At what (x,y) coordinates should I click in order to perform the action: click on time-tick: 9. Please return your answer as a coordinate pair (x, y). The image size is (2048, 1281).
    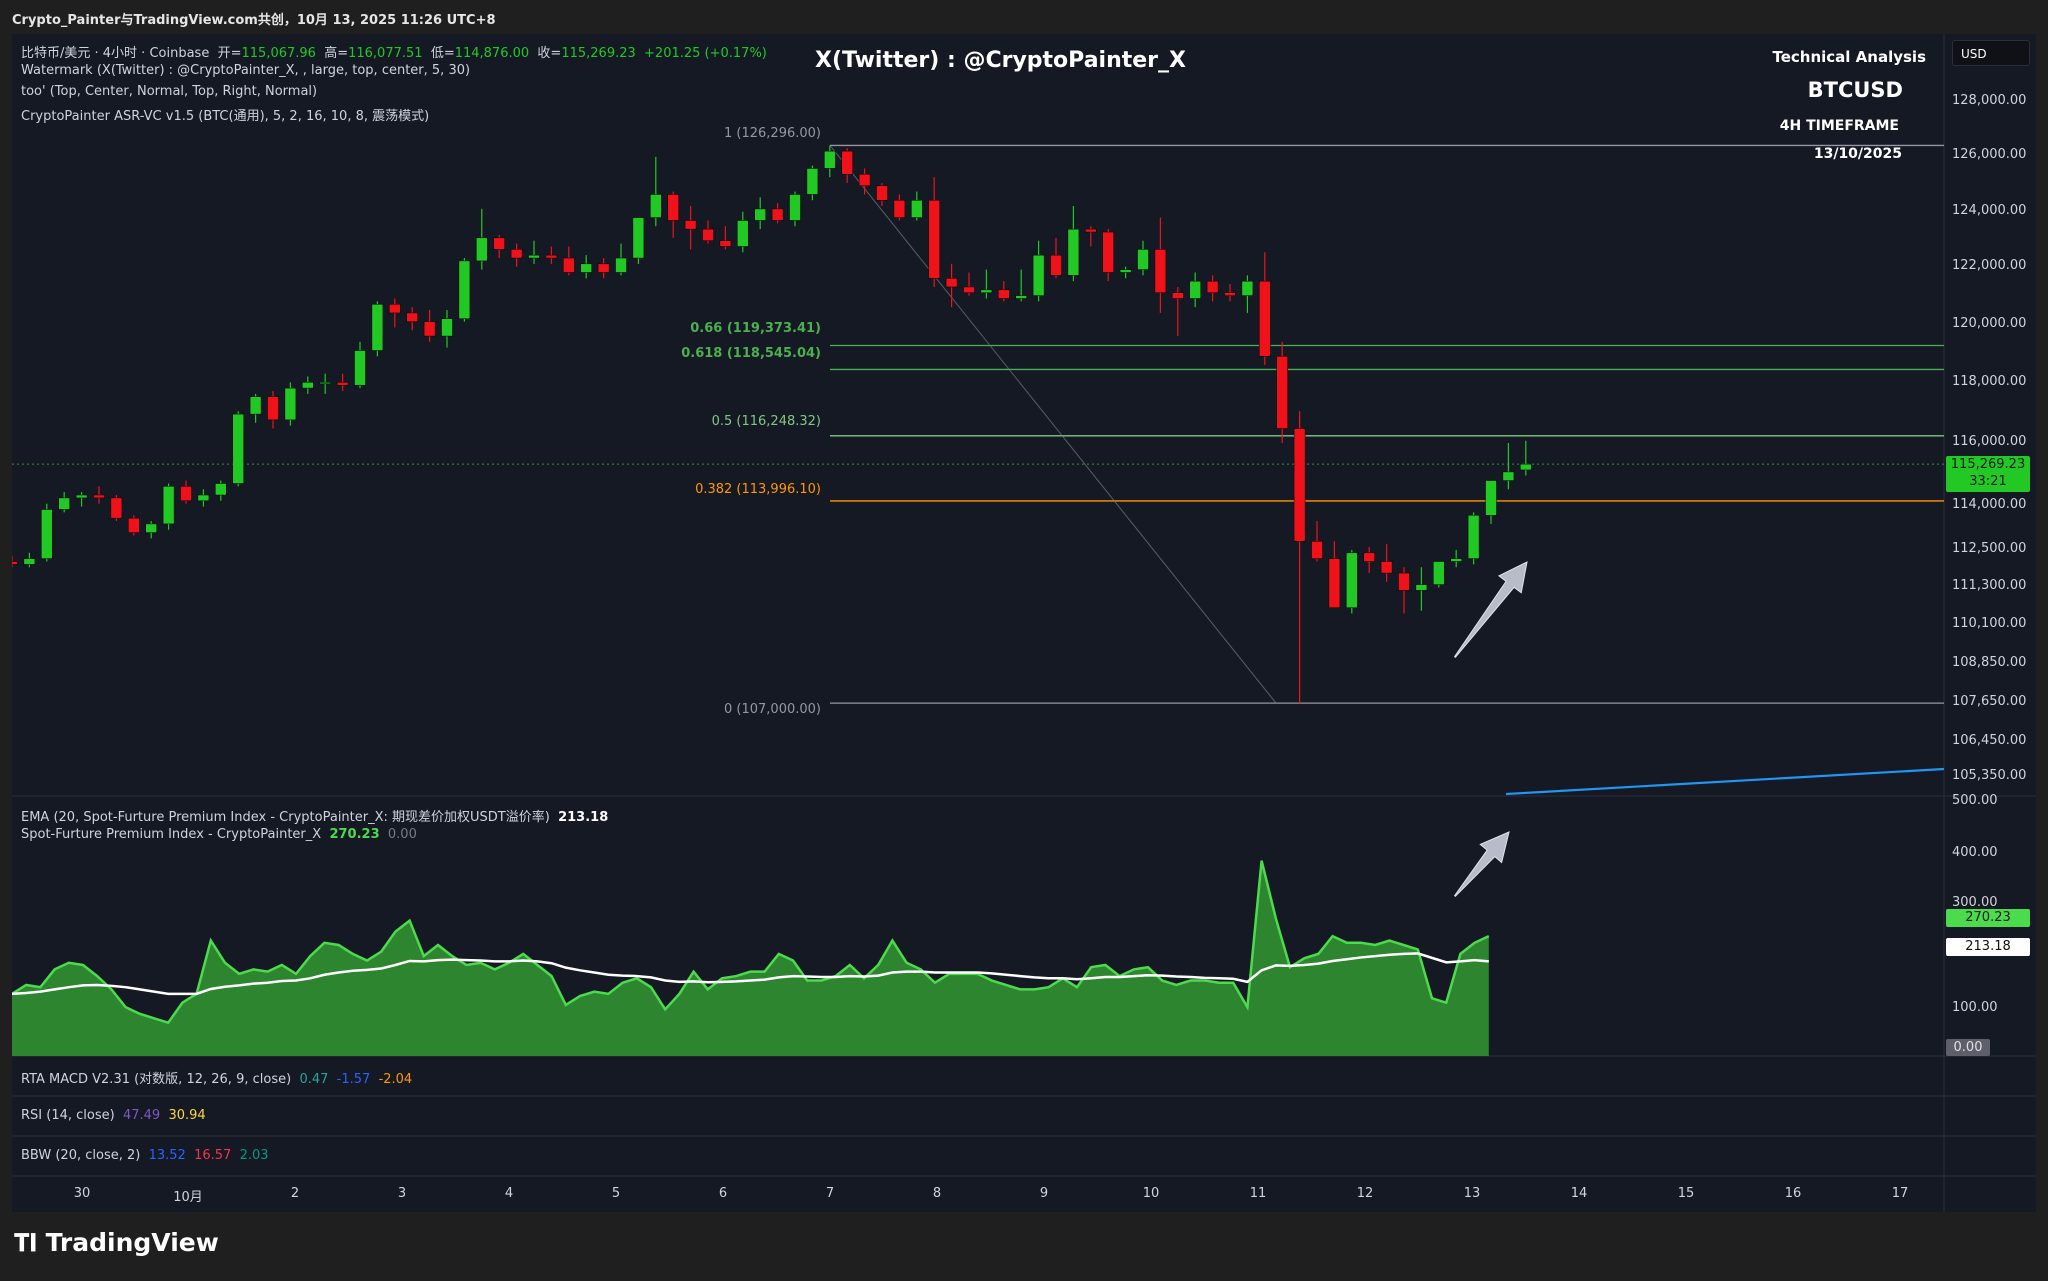
    Looking at the image, I should click on (1044, 1193).